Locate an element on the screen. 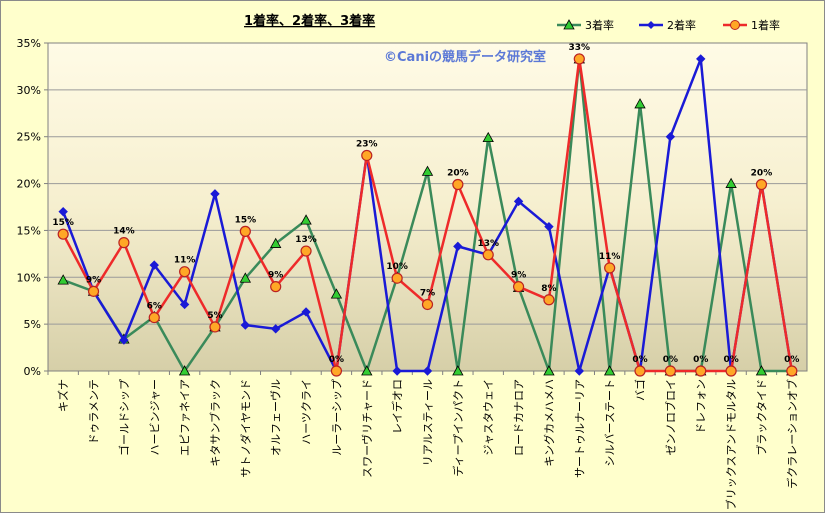 This screenshot has width=825, height=513. x-category-label: サートゥルナーリア is located at coordinates (579, 428).